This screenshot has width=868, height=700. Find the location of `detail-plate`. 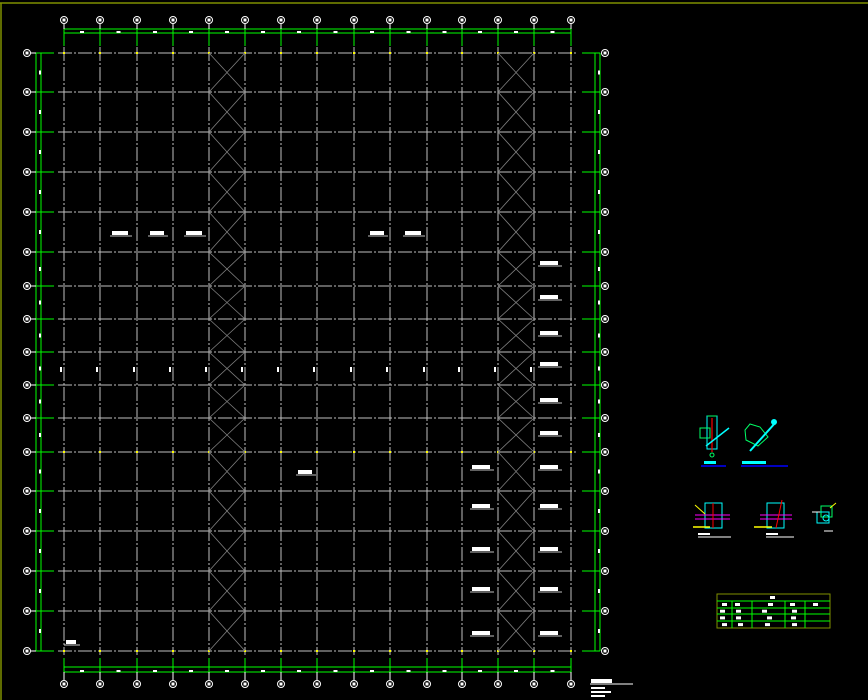

detail-plate is located at coordinates (756, 435).